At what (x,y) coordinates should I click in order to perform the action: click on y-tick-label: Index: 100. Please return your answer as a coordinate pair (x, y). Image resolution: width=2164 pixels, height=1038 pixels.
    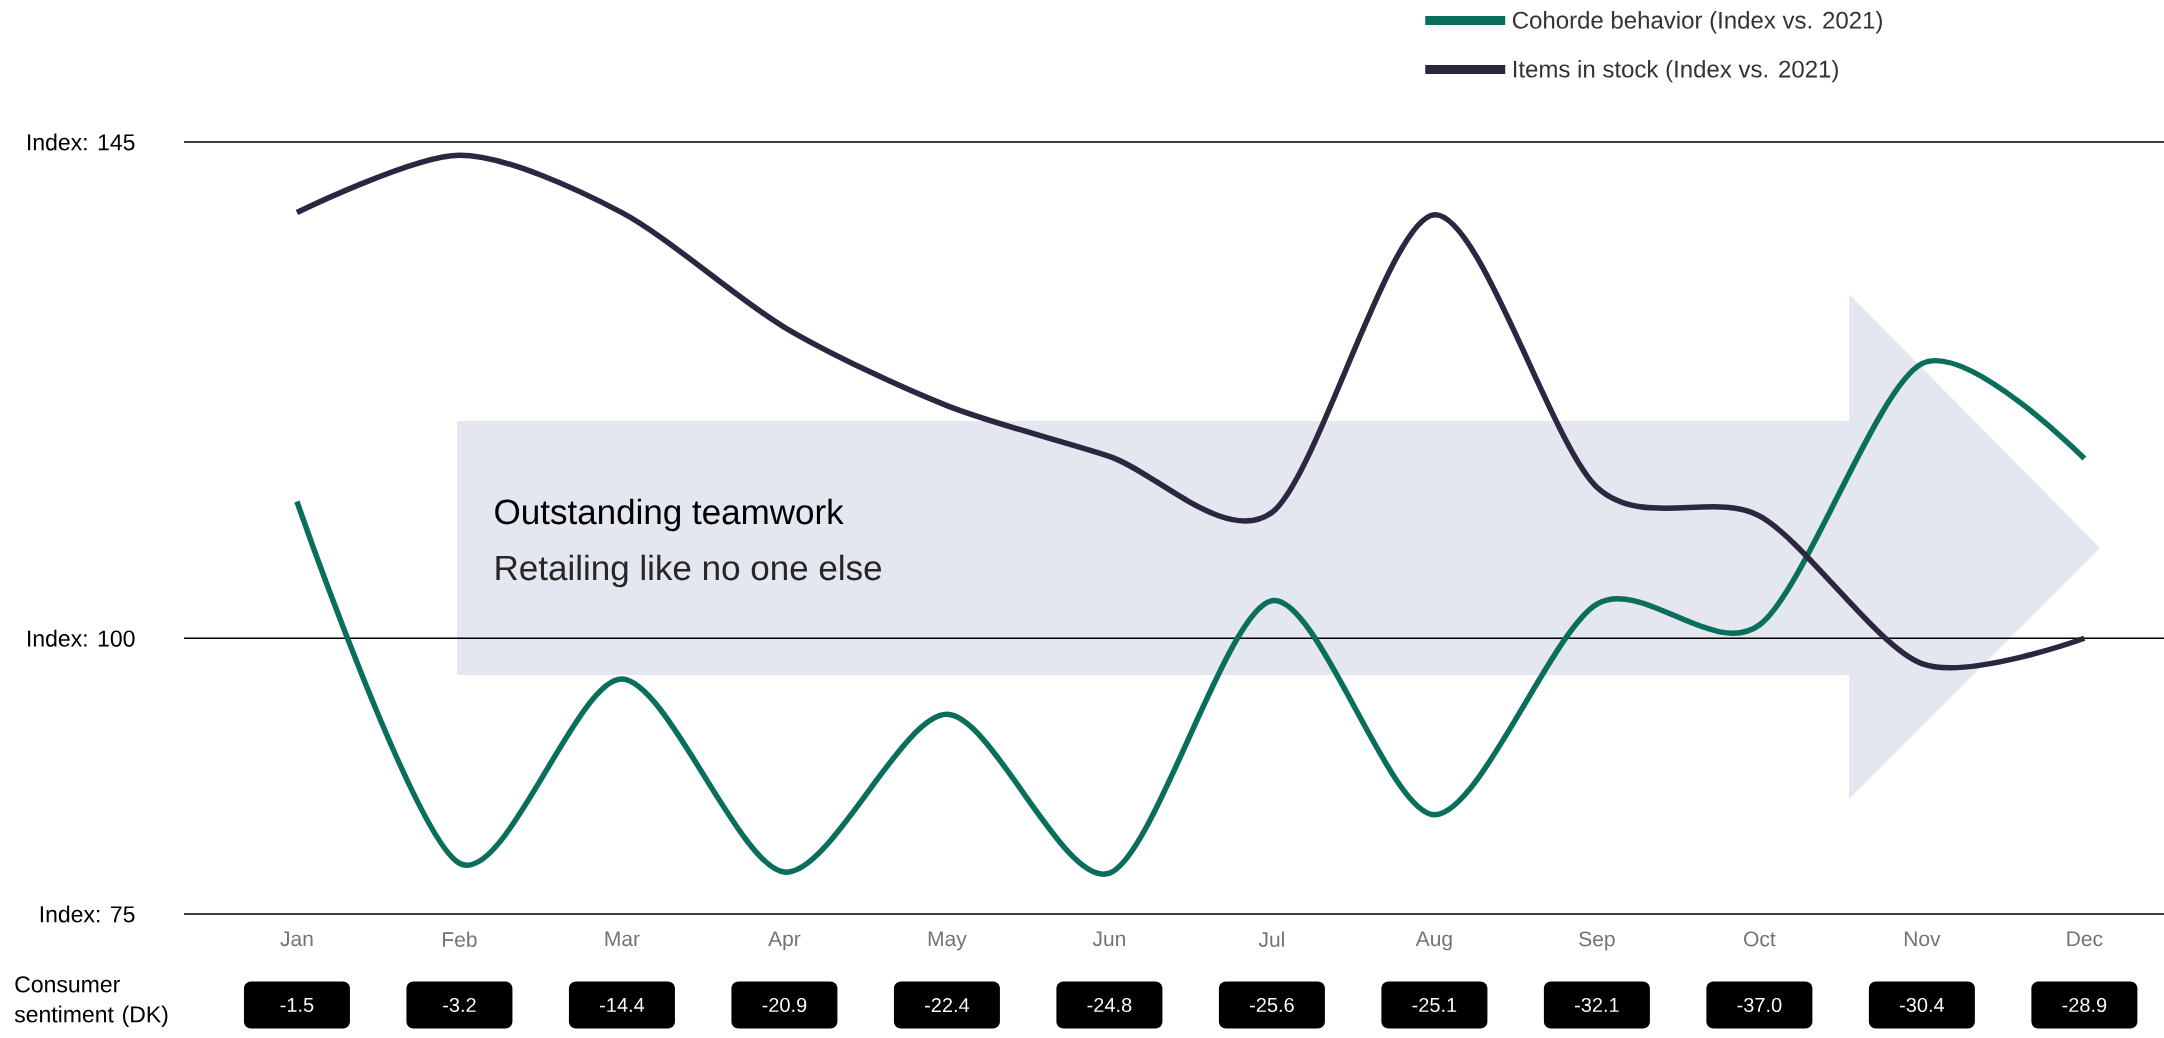
    Looking at the image, I should click on (81, 638).